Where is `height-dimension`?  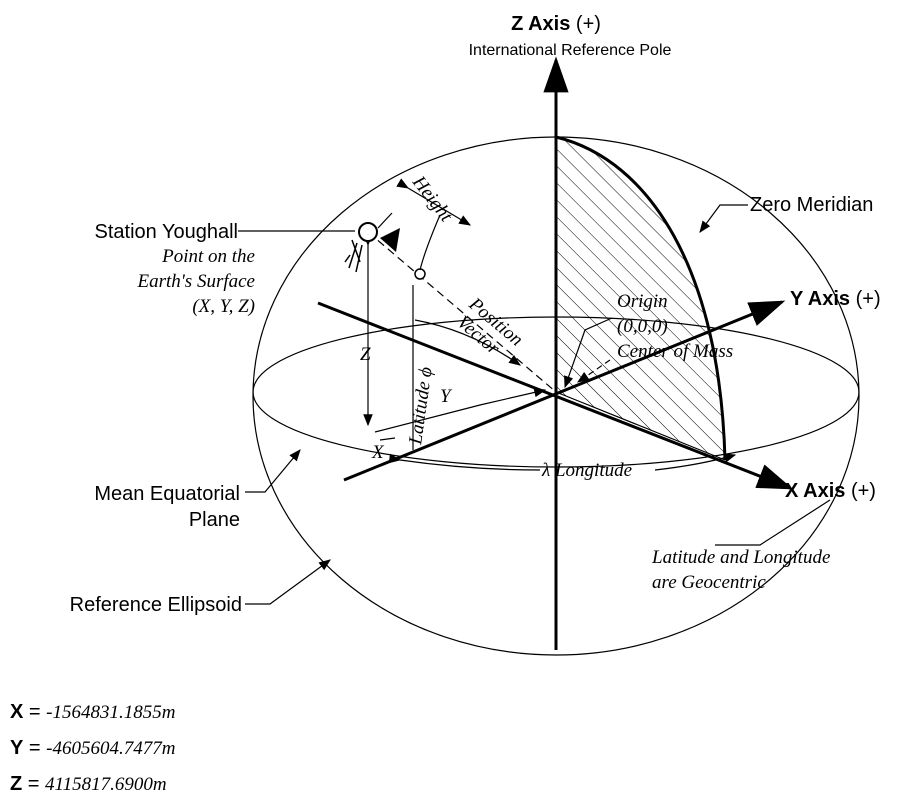 height-dimension is located at coordinates (434, 202).